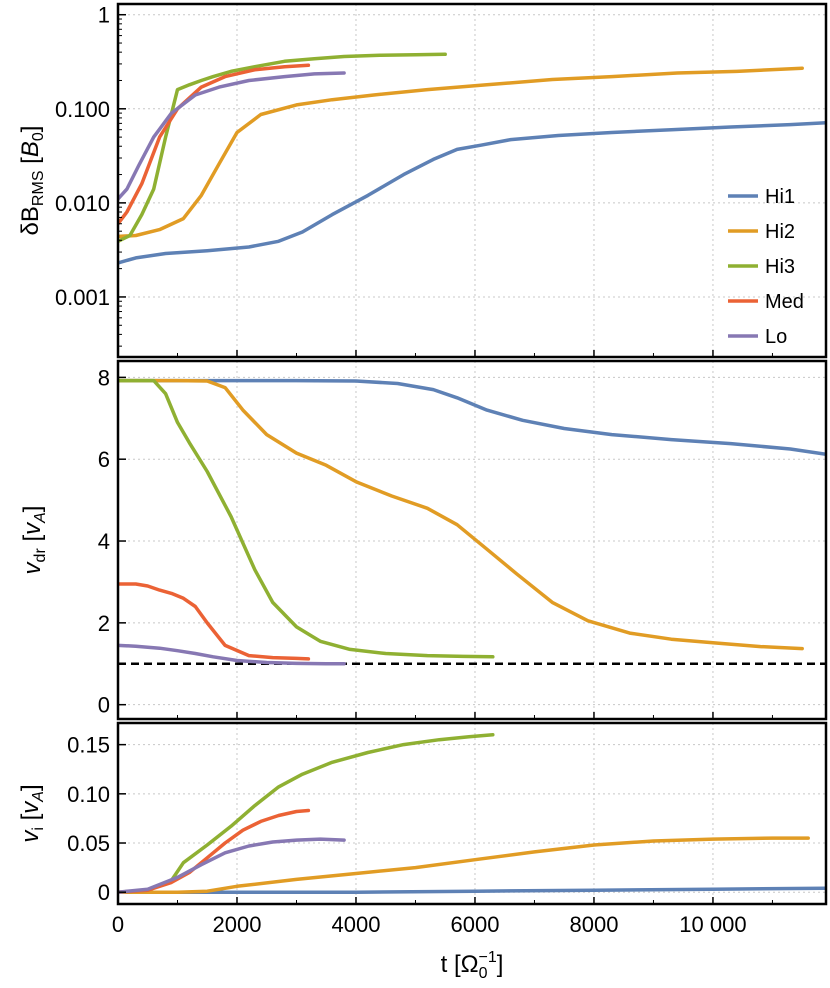  Describe the element at coordinates (32, 813) in the screenshot. I see `y-axis-title: vi [vA]` at that location.